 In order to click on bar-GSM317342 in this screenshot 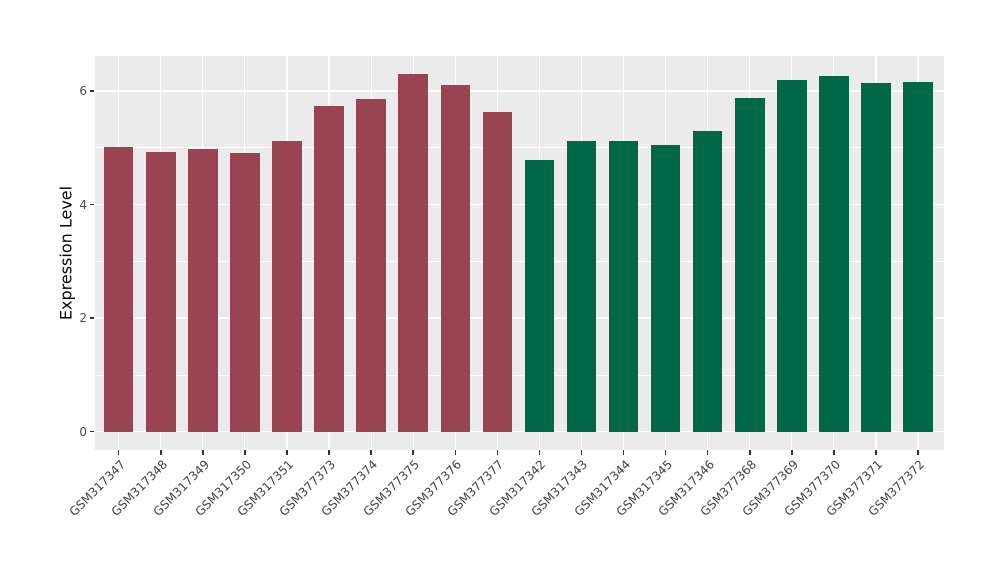, I will do `click(539, 295)`.